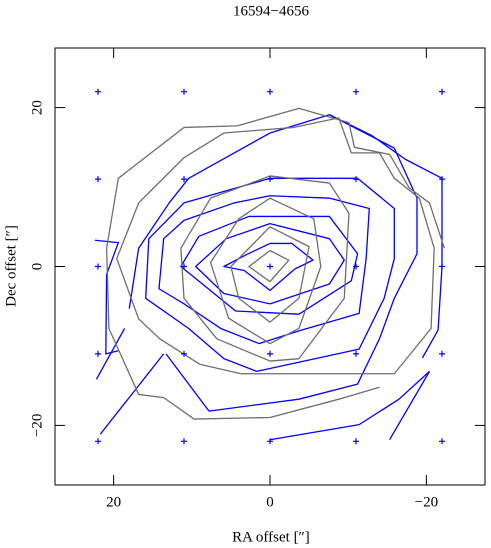 The image size is (491, 548). What do you see at coordinates (426, 502) in the screenshot?
I see `x-tick-label: −20` at bounding box center [426, 502].